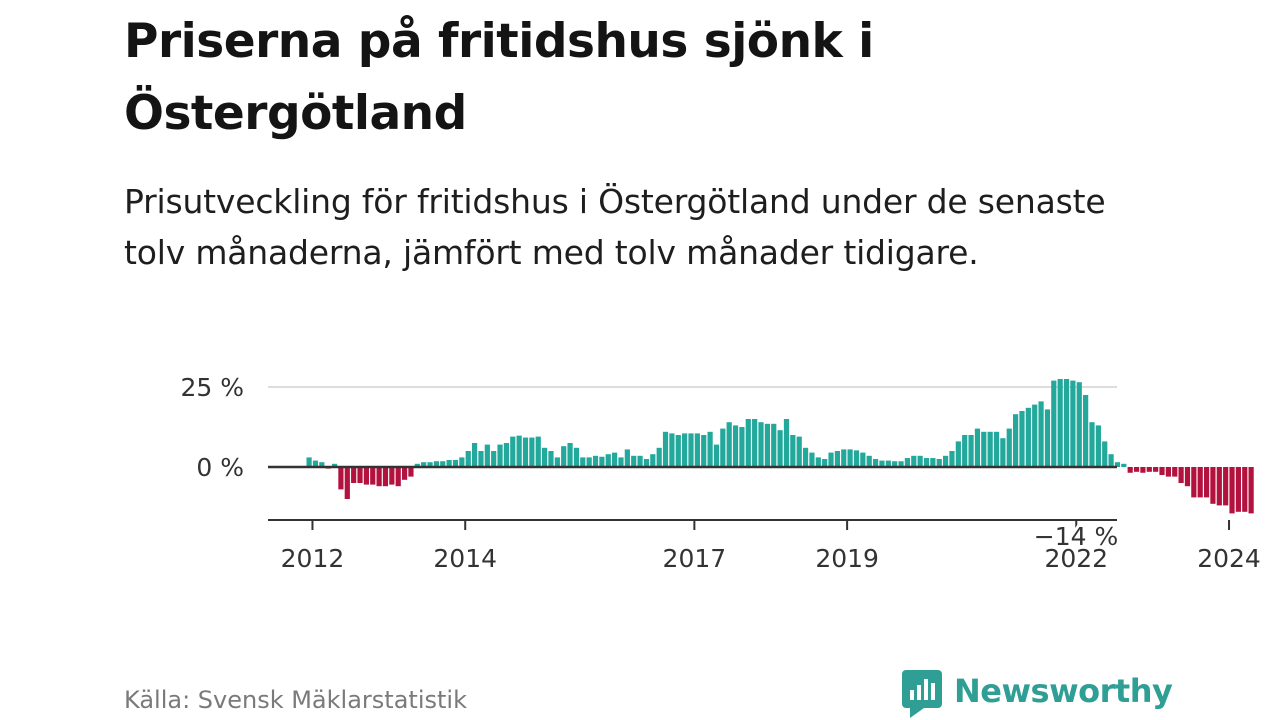 Image resolution: width=1280 pixels, height=720 pixels. I want to click on last-value-label: −14 %, so click(1076, 536).